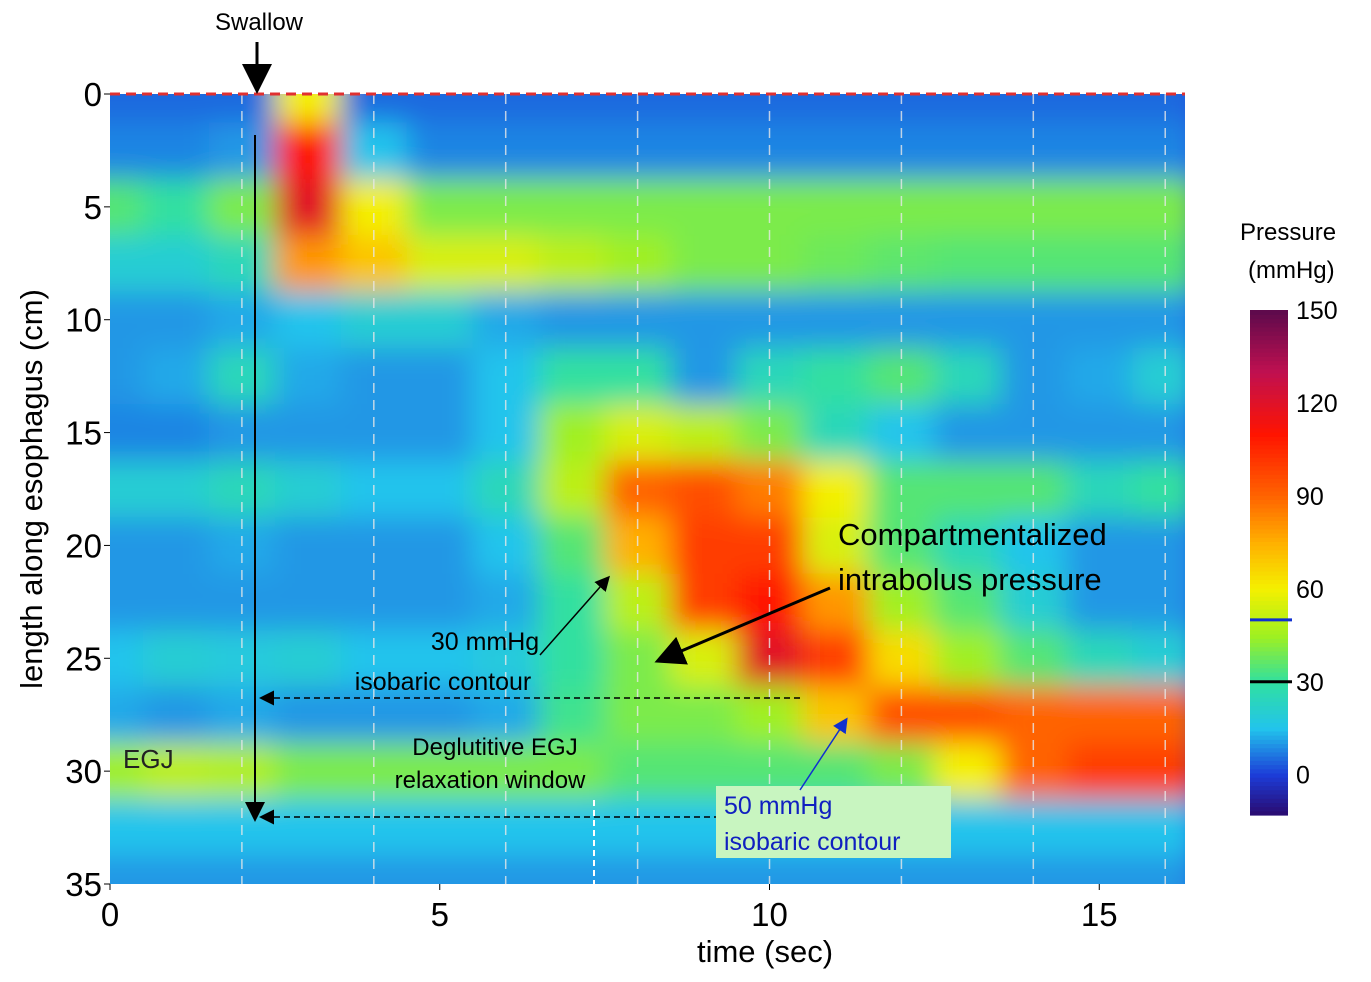  Describe the element at coordinates (972, 534) in the screenshot. I see `annotation: Compartmentalized` at that location.